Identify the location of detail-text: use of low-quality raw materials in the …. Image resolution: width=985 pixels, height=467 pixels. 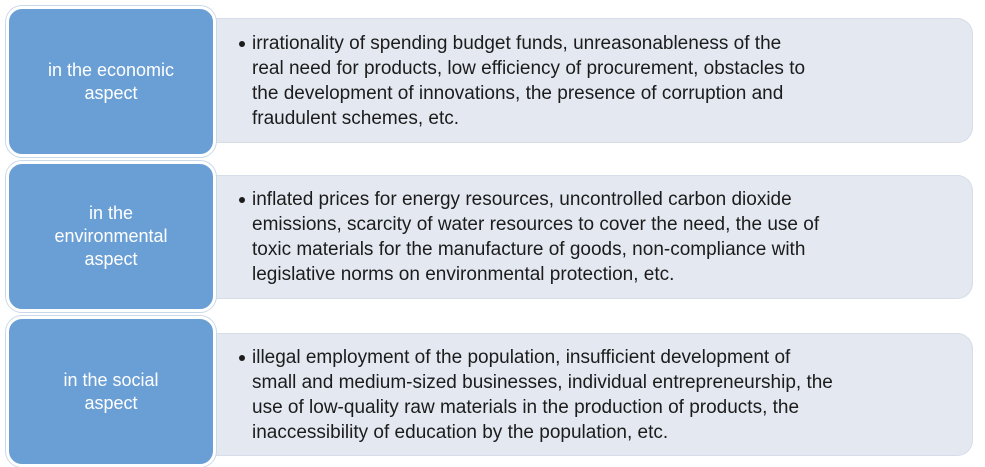
(526, 407).